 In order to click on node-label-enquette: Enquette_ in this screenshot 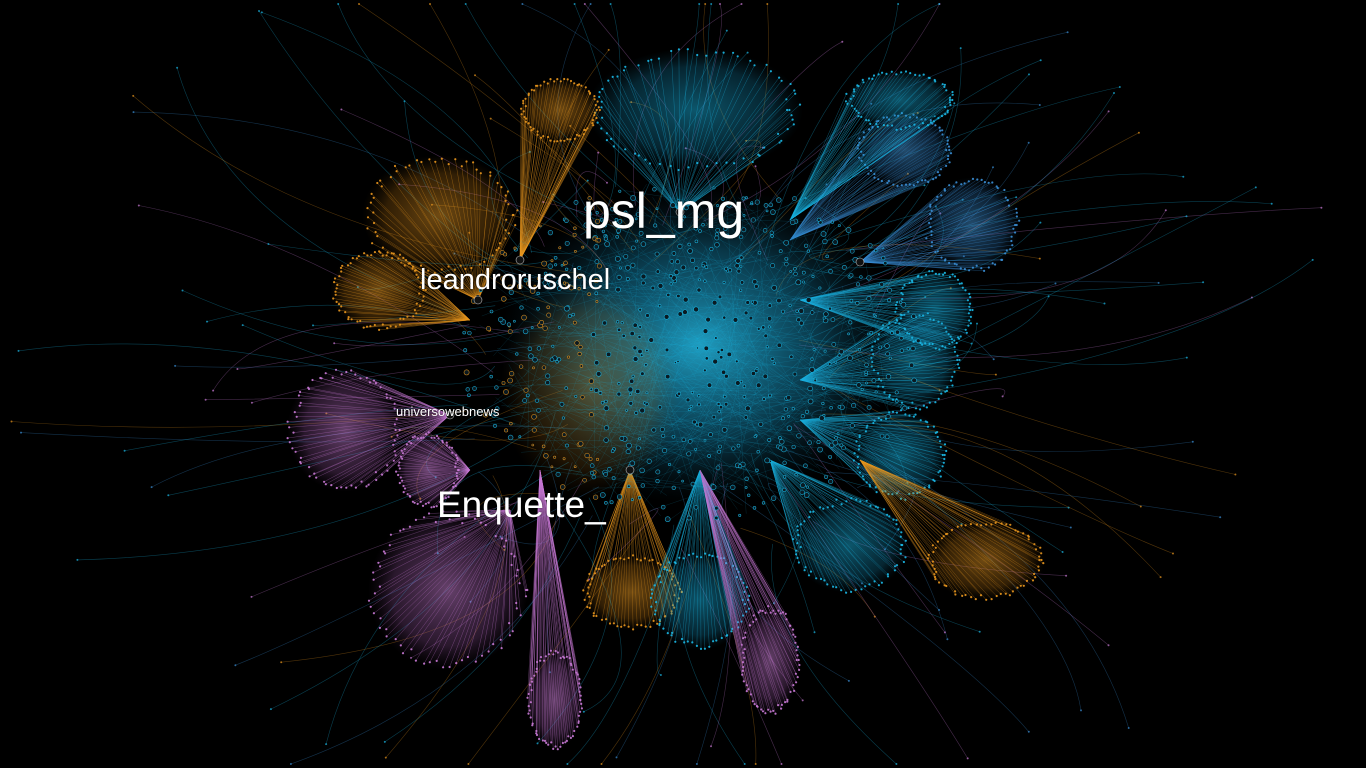, I will do `click(521, 504)`.